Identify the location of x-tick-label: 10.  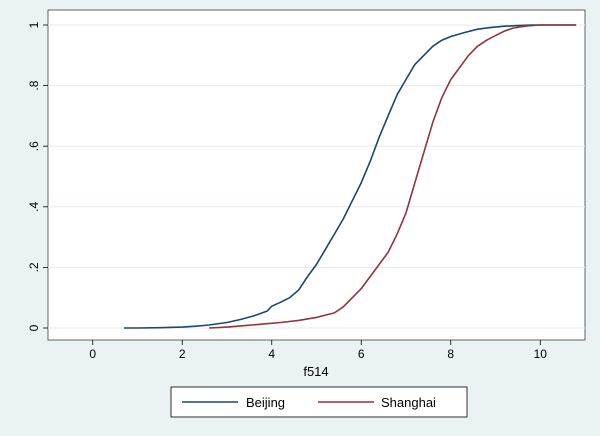
(541, 354).